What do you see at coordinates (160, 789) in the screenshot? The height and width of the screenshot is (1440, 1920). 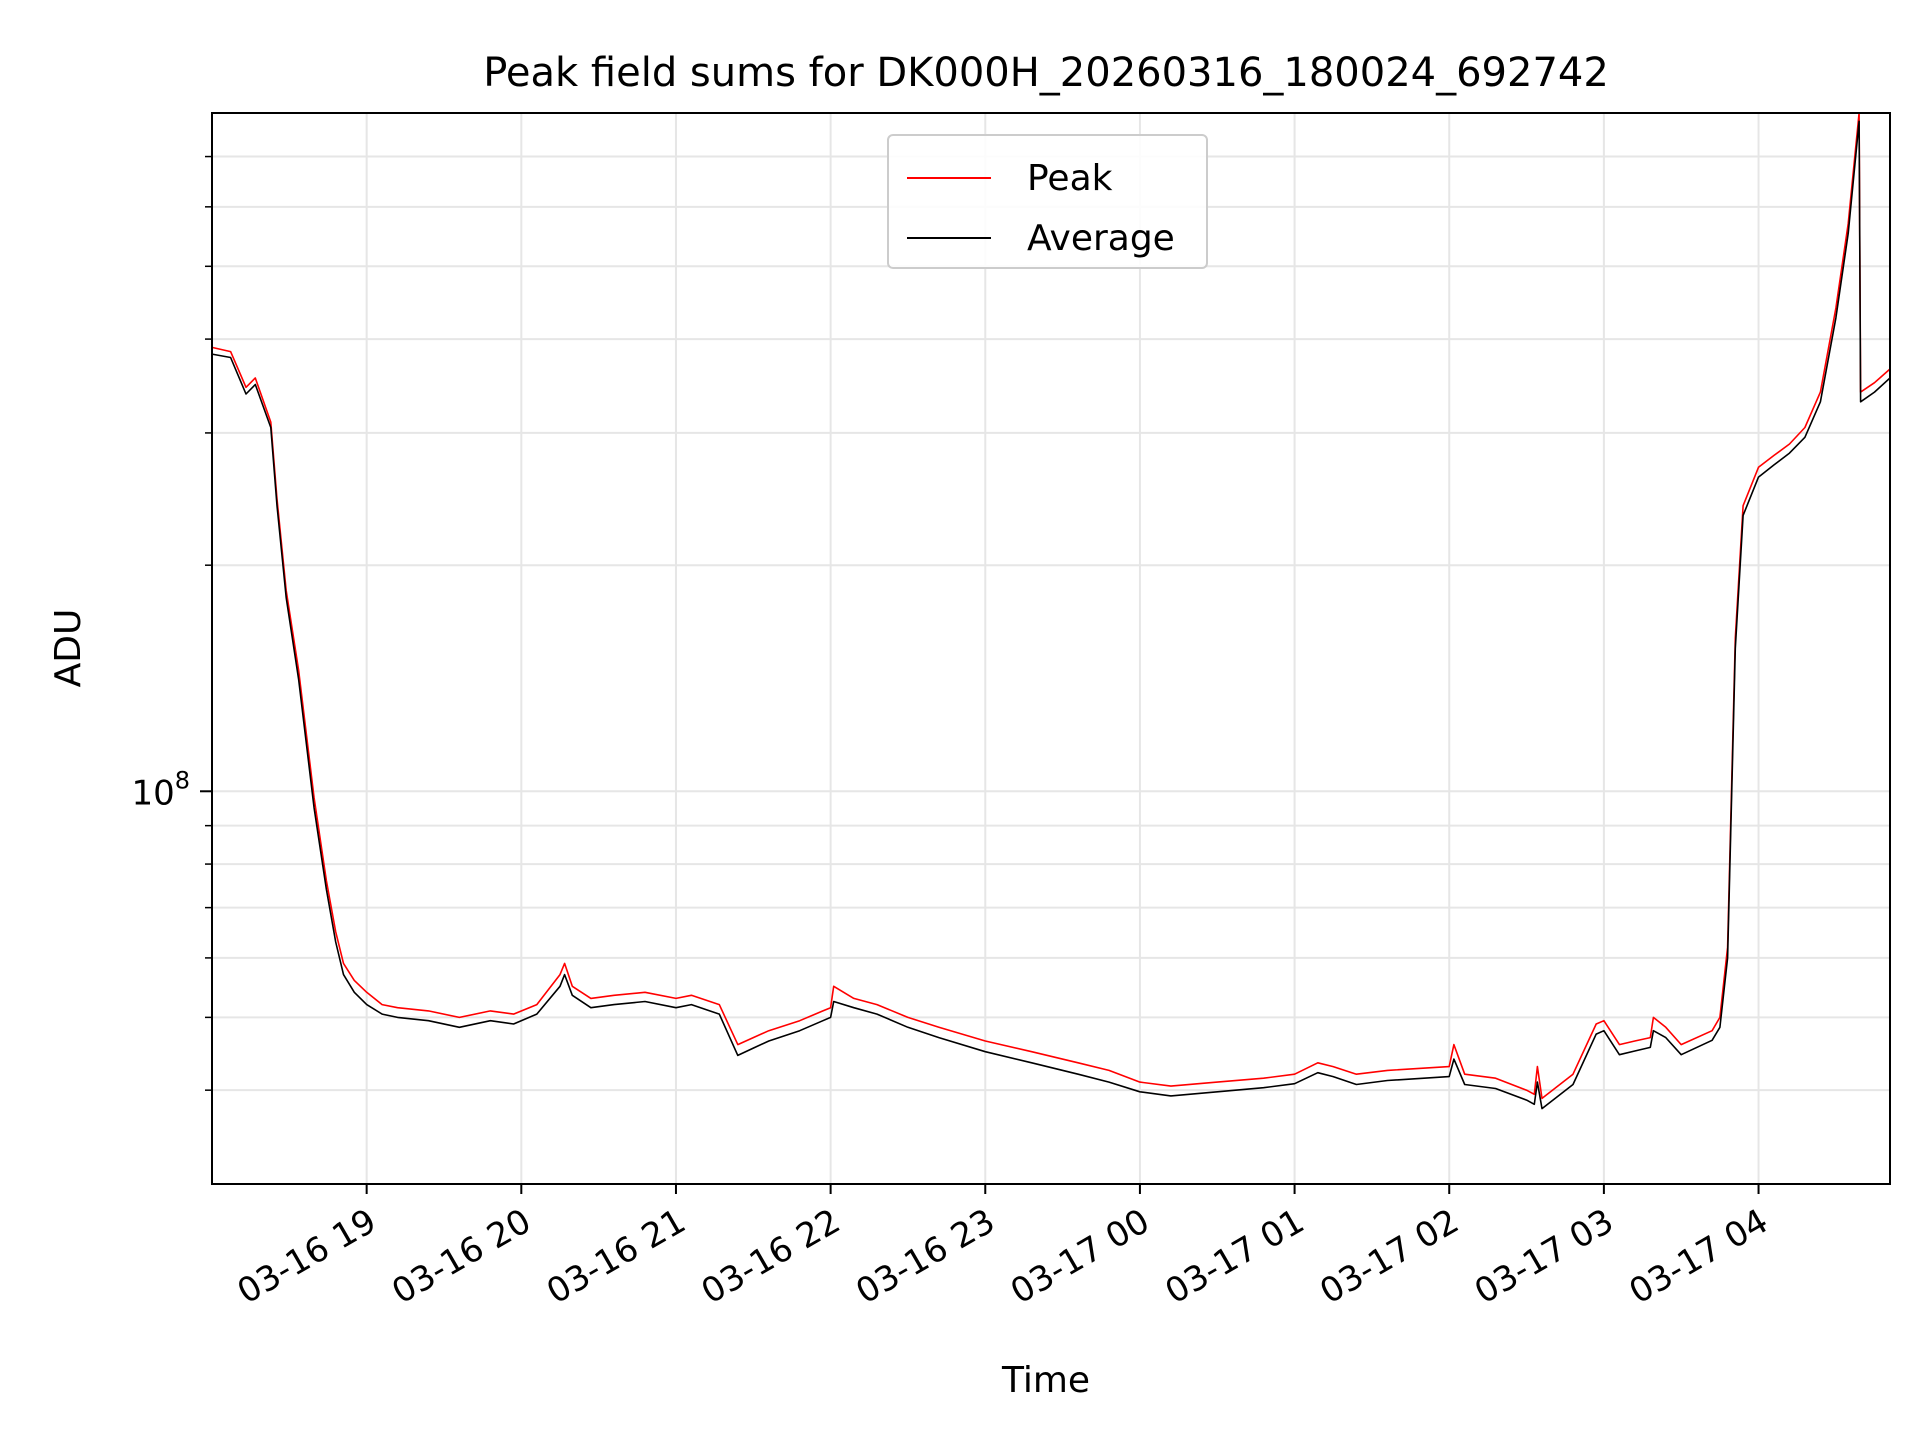 I see `y-tick-label: 108` at bounding box center [160, 789].